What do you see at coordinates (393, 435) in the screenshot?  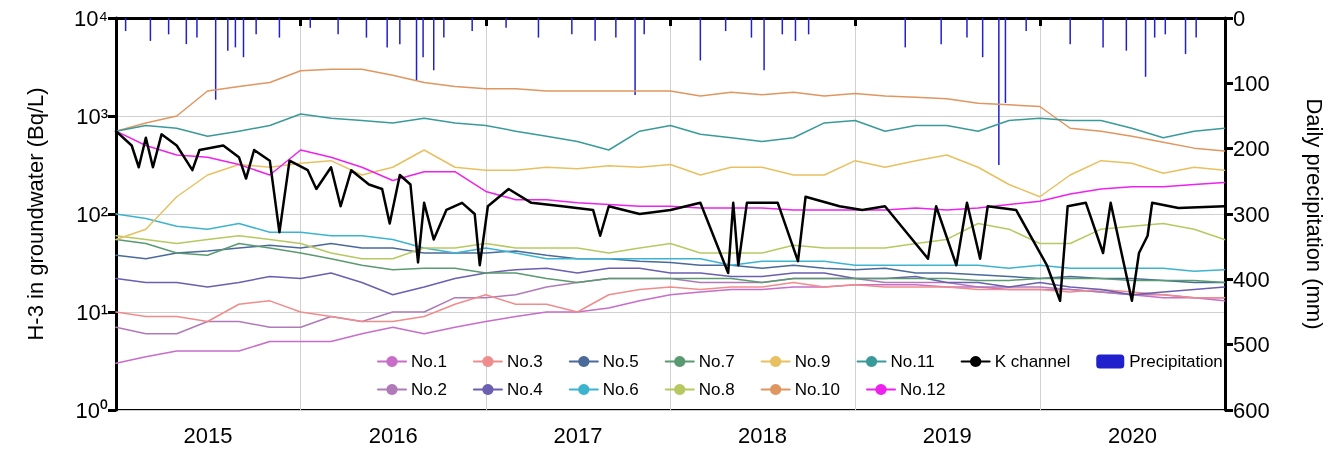 I see `x-tick-label: 2016` at bounding box center [393, 435].